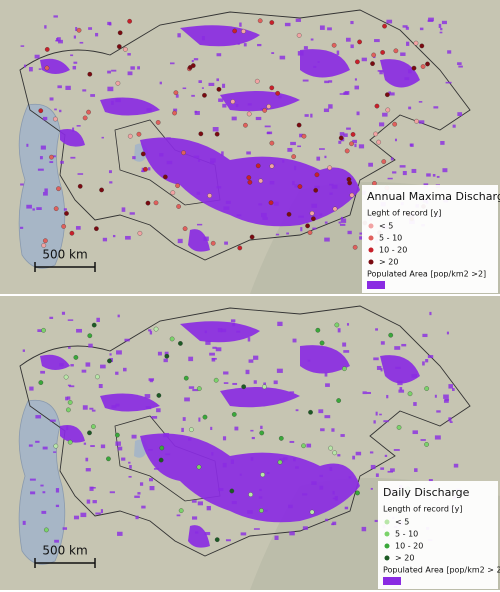 Image resolution: width=500 pixels, height=592 pixels. What do you see at coordinates (386, 226) in the screenshot?
I see `legend-label: < 5` at bounding box center [386, 226].